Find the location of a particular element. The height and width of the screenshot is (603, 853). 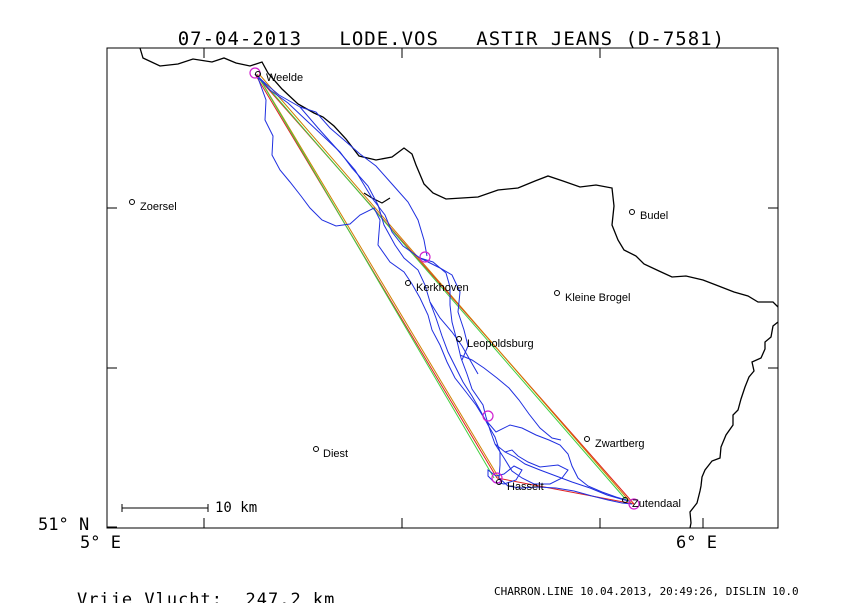

distance-value: 247.2 km is located at coordinates (290, 596).